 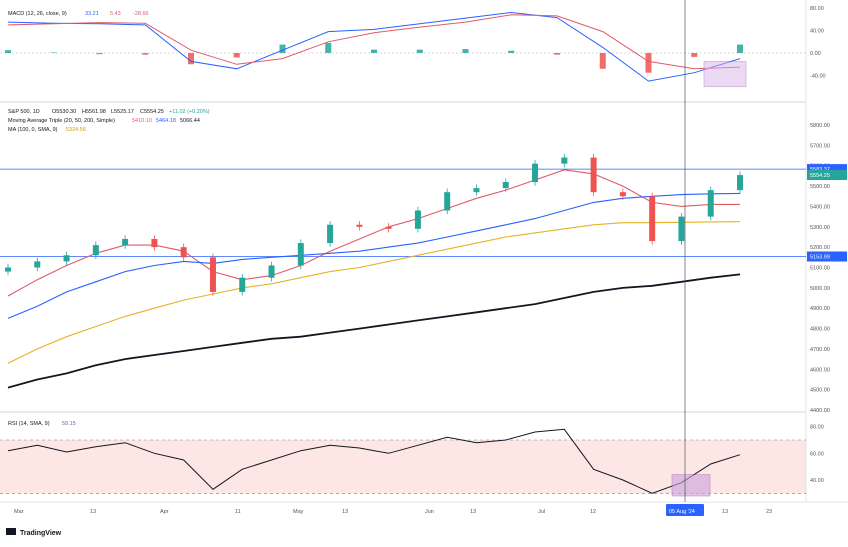 I want to click on ohlc-open: O5530.30, so click(x=64, y=112).